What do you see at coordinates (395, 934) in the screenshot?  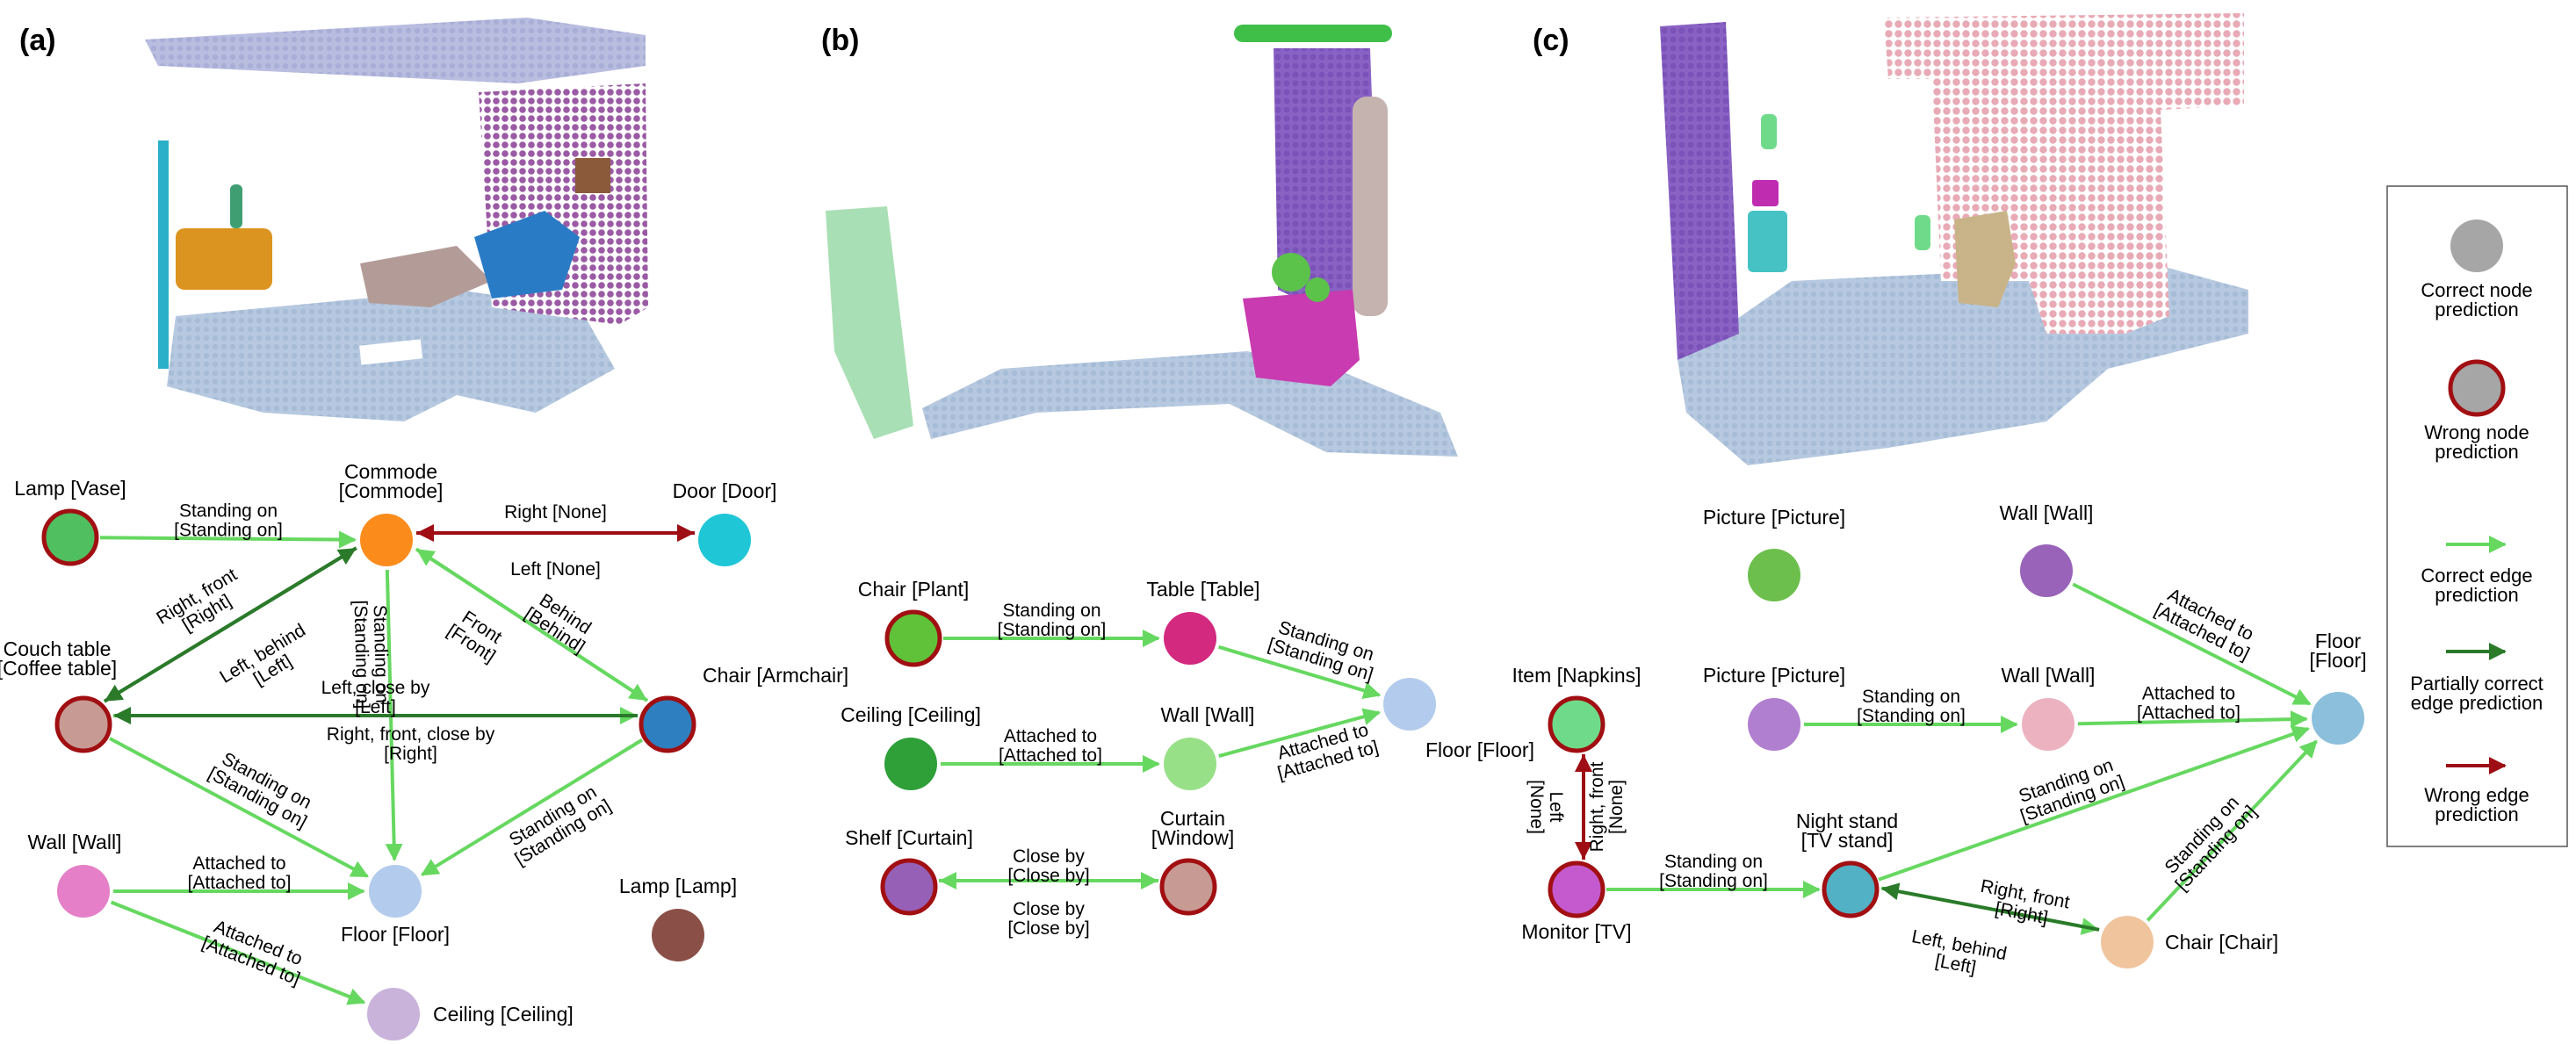 I see `node-label-floor_a: Floor [Floor]` at bounding box center [395, 934].